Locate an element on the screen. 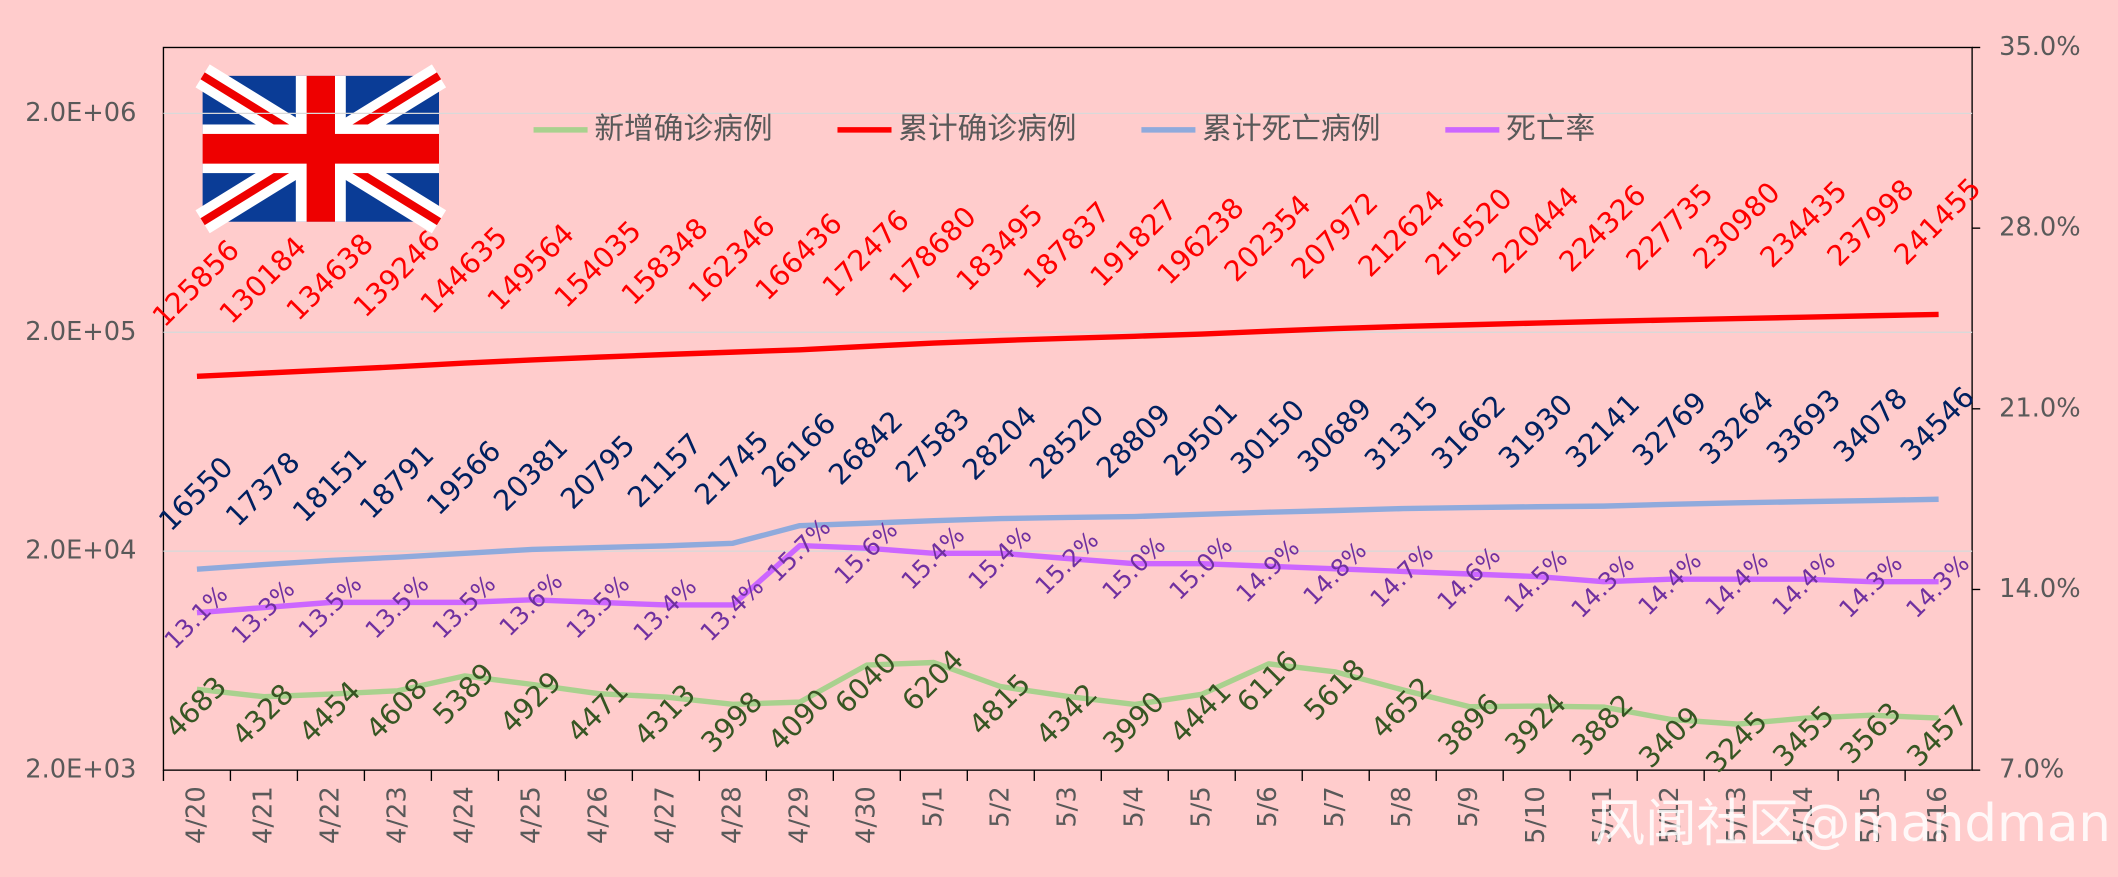 This screenshot has width=2118, height=877. data-label: 6116 is located at coordinates (1267, 682).